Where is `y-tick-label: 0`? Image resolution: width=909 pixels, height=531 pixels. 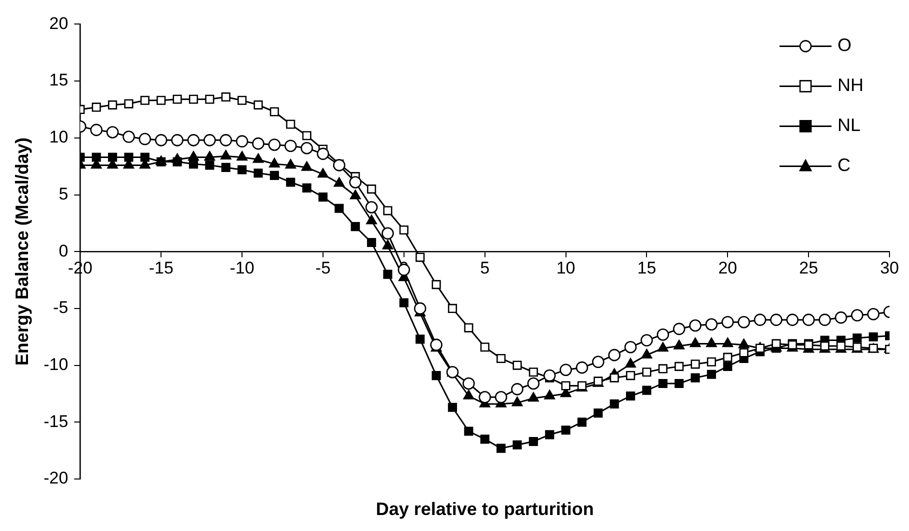
y-tick-label: 0 is located at coordinates (63, 250).